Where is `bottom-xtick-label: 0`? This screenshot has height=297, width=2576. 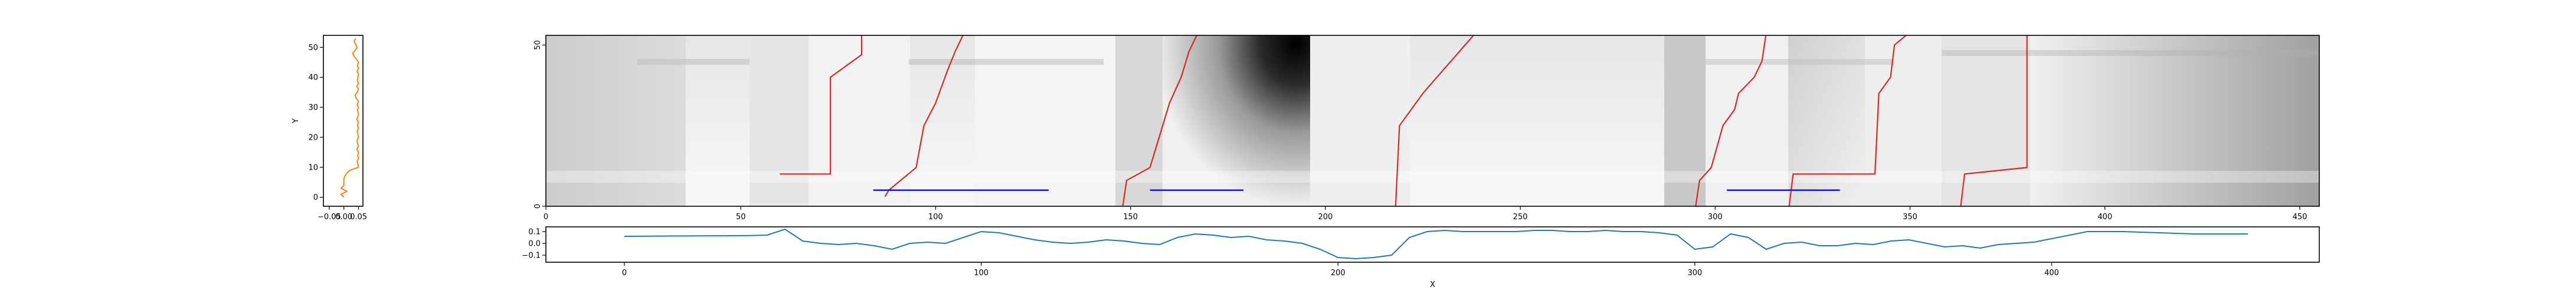 bottom-xtick-label: 0 is located at coordinates (625, 273).